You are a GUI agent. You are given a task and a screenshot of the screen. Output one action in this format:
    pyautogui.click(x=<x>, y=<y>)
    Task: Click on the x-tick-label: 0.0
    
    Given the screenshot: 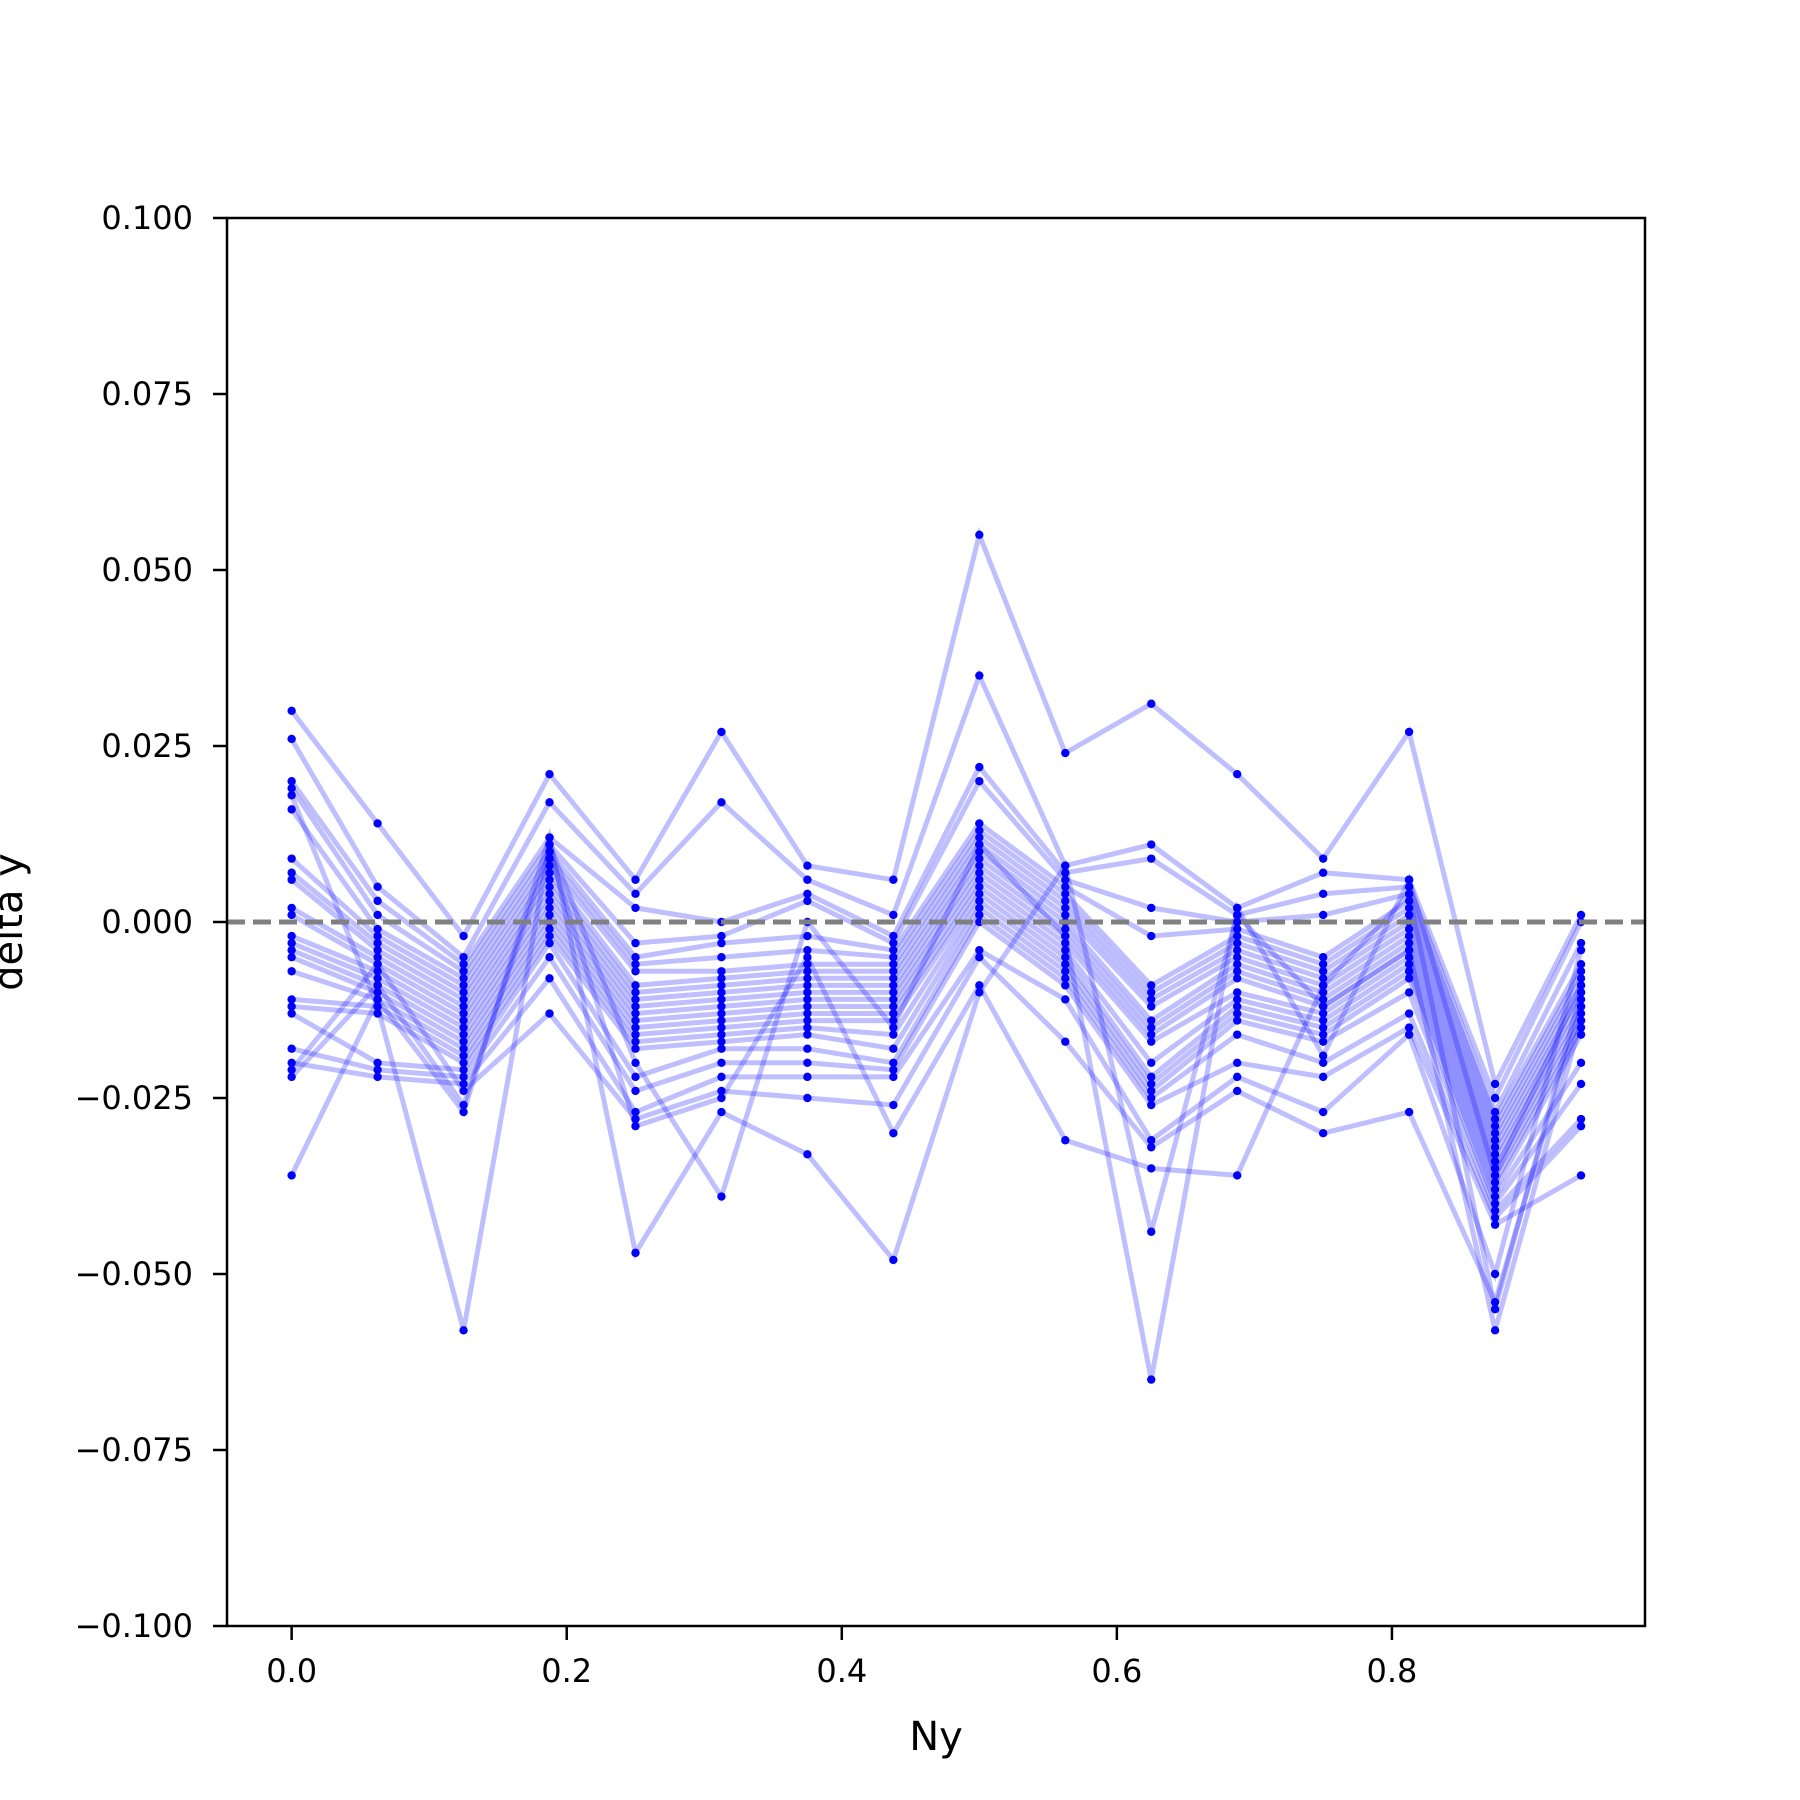 What is the action you would take?
    pyautogui.click(x=291, y=1671)
    